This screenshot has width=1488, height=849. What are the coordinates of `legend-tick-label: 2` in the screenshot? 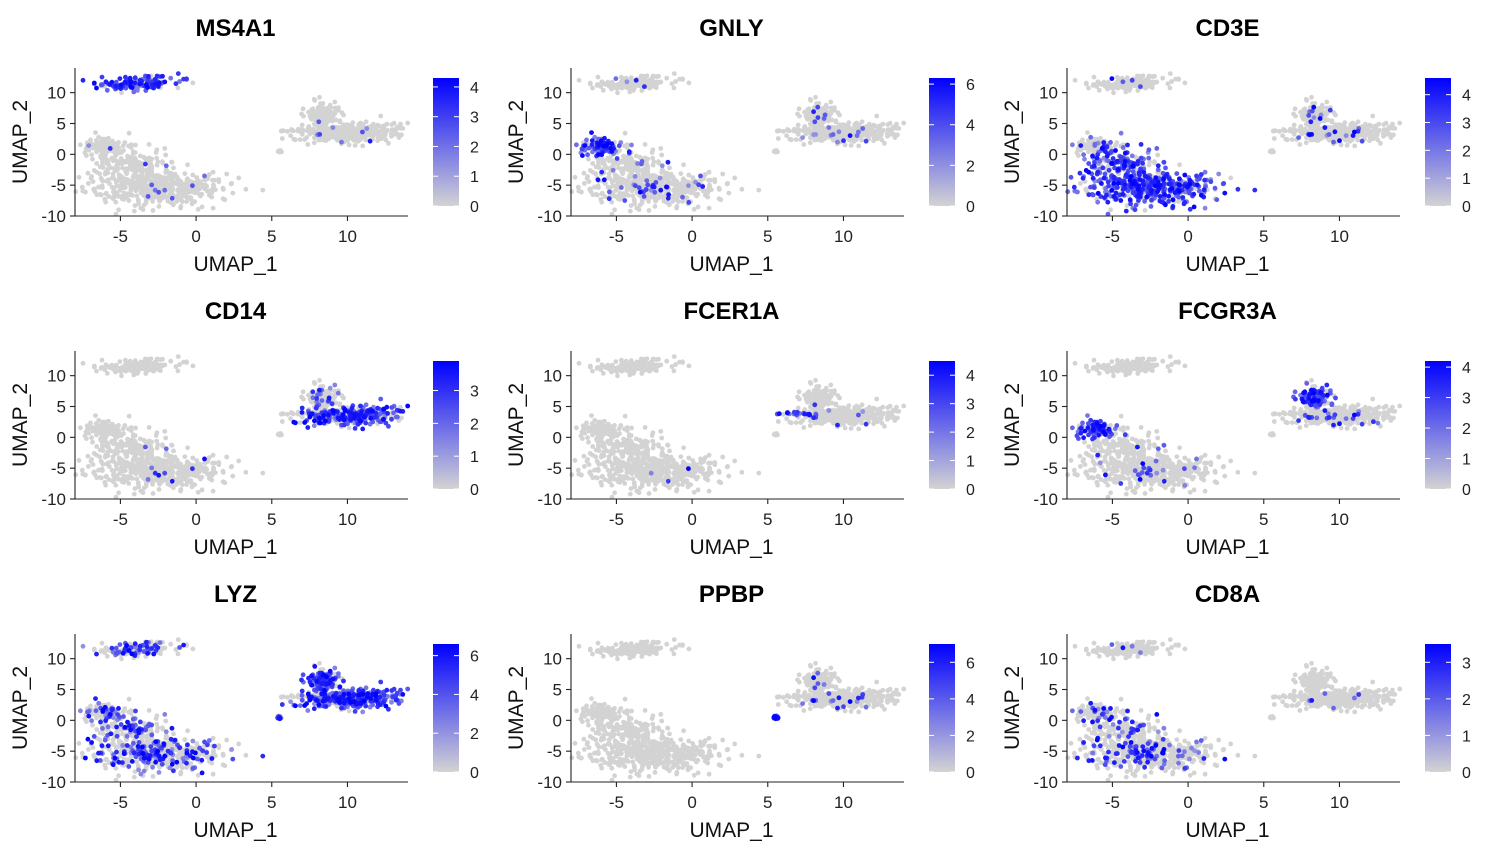 It's located at (1466, 151).